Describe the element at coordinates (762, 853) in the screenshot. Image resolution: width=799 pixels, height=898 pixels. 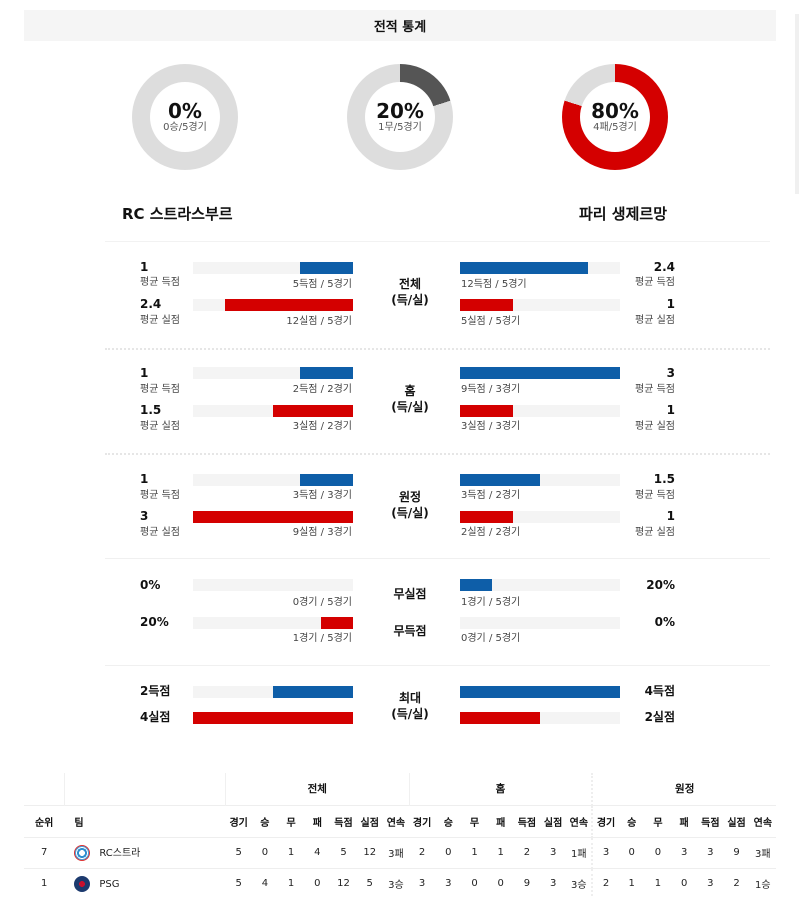
I see `away-stat-cell: 3패` at that location.